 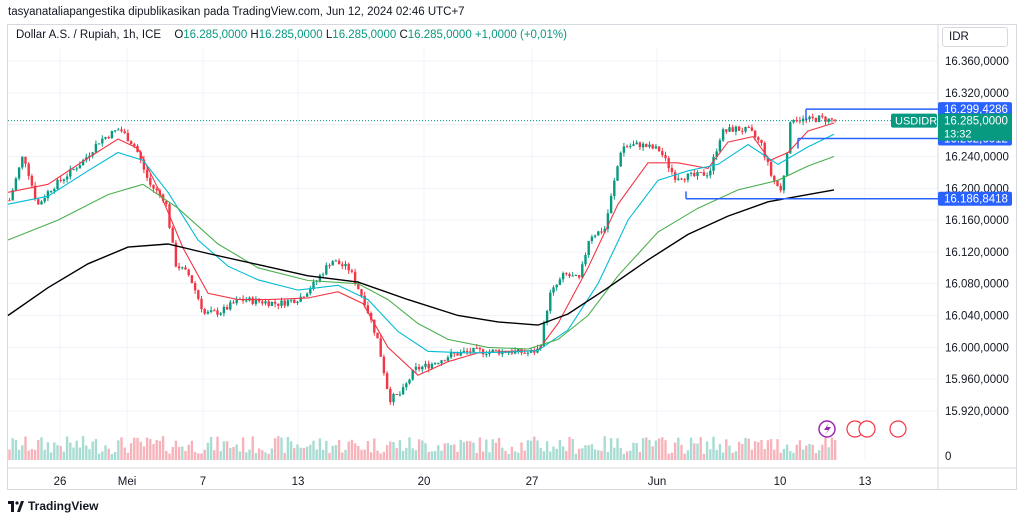 What do you see at coordinates (89, 35) in the screenshot?
I see `symbol-title: Dollar A.S. / Rupiah, 1h, ICE` at bounding box center [89, 35].